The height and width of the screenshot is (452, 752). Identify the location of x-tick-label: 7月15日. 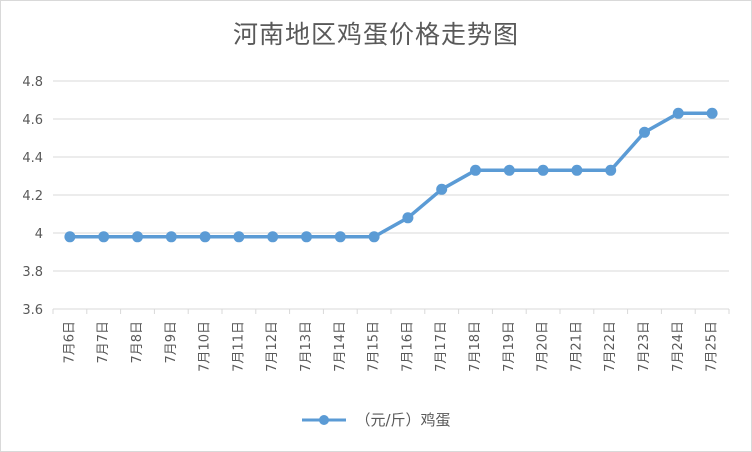
(374, 346).